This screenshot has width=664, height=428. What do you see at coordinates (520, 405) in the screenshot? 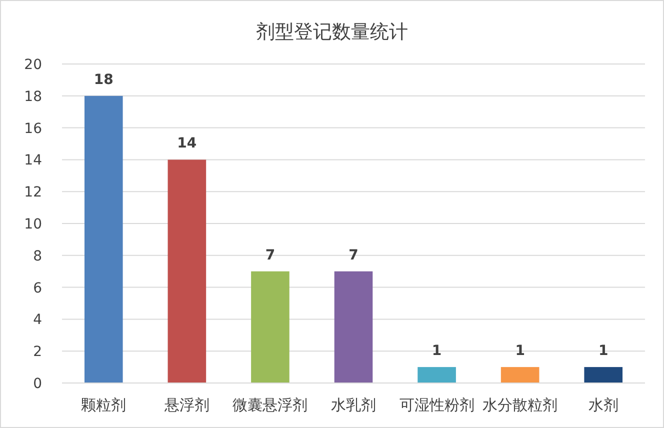
I see `x-tick-label: 水分散粒剂` at bounding box center [520, 405].